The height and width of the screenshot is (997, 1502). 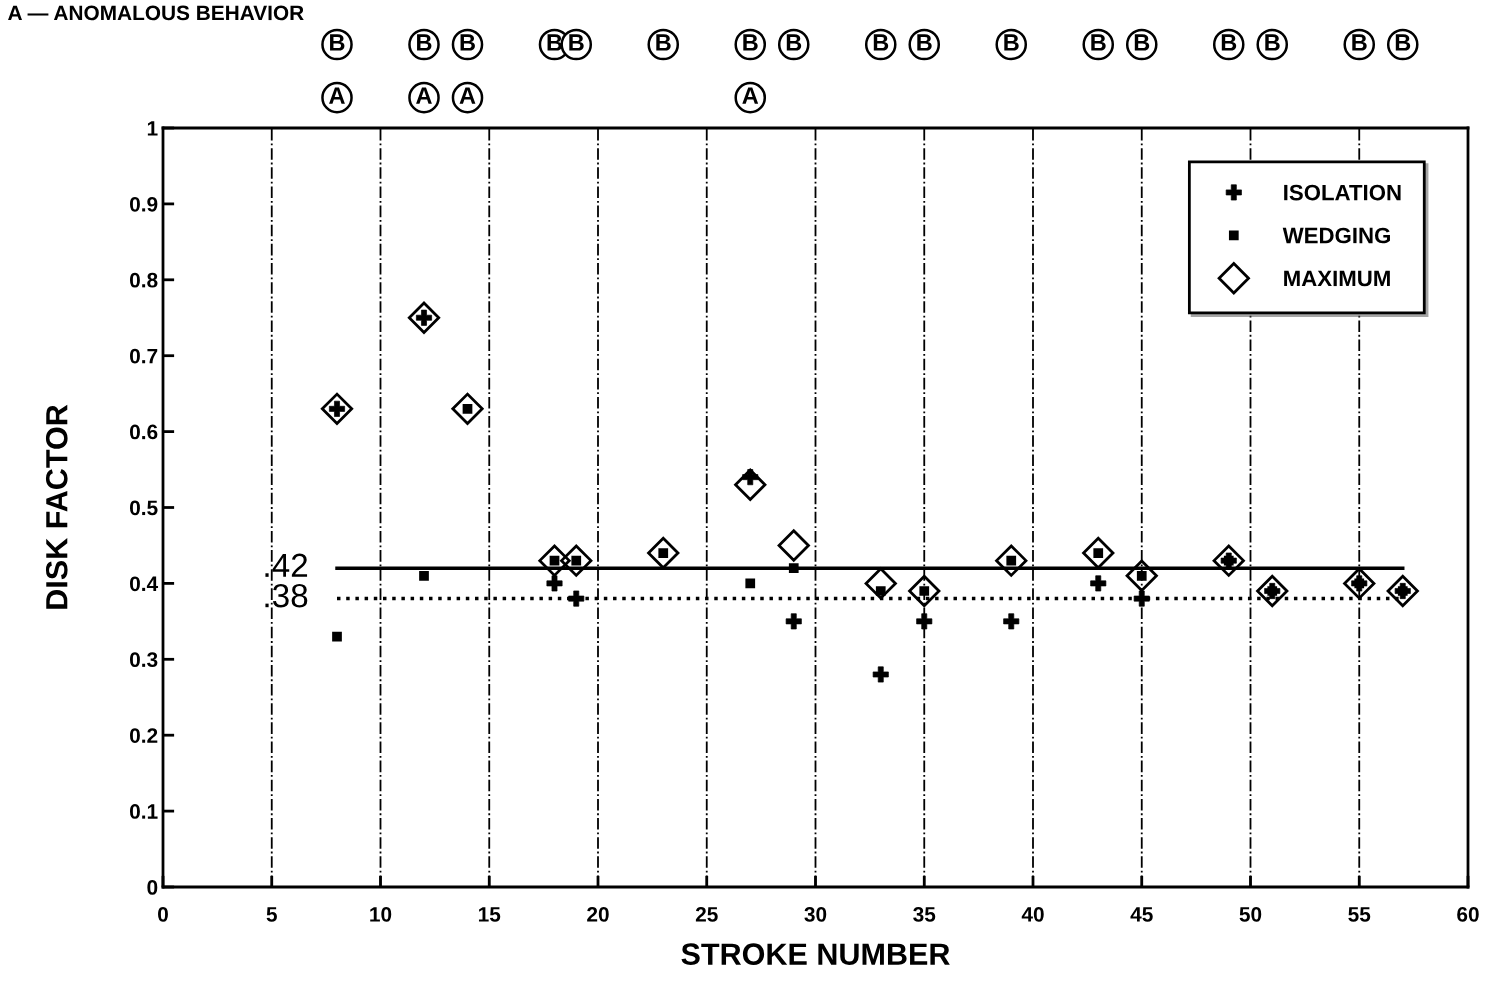 I want to click on y-tick-label: 0.8, so click(x=144, y=280).